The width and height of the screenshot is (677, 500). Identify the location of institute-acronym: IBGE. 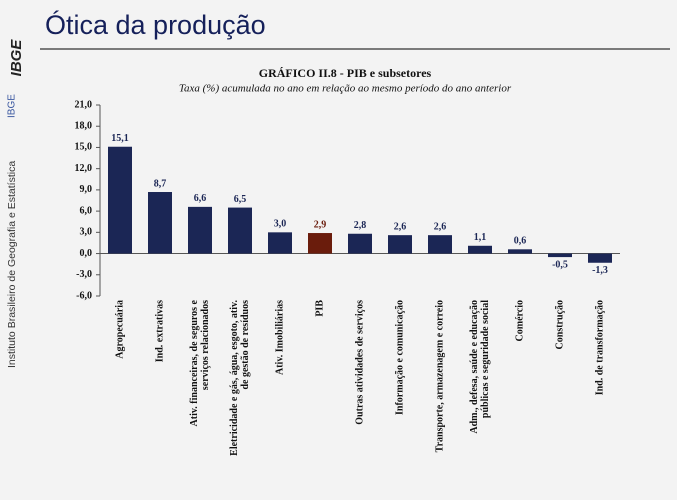
(12, 106).